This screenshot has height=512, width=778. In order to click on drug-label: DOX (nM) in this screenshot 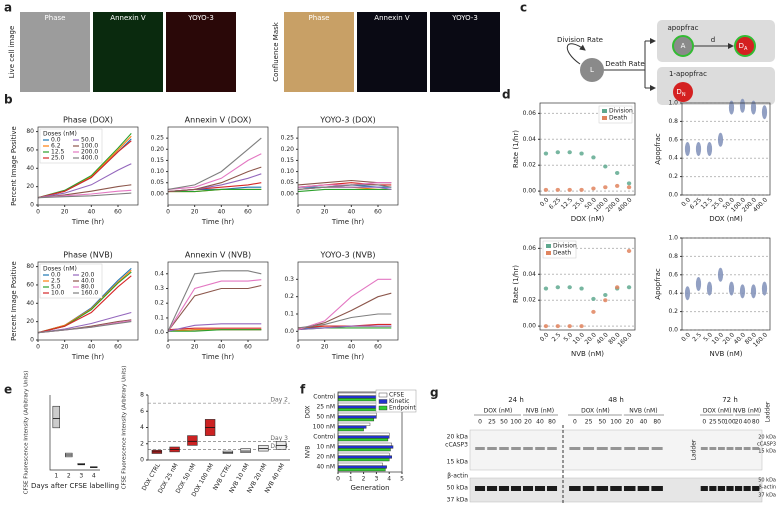, I will do `click(595, 411)`.